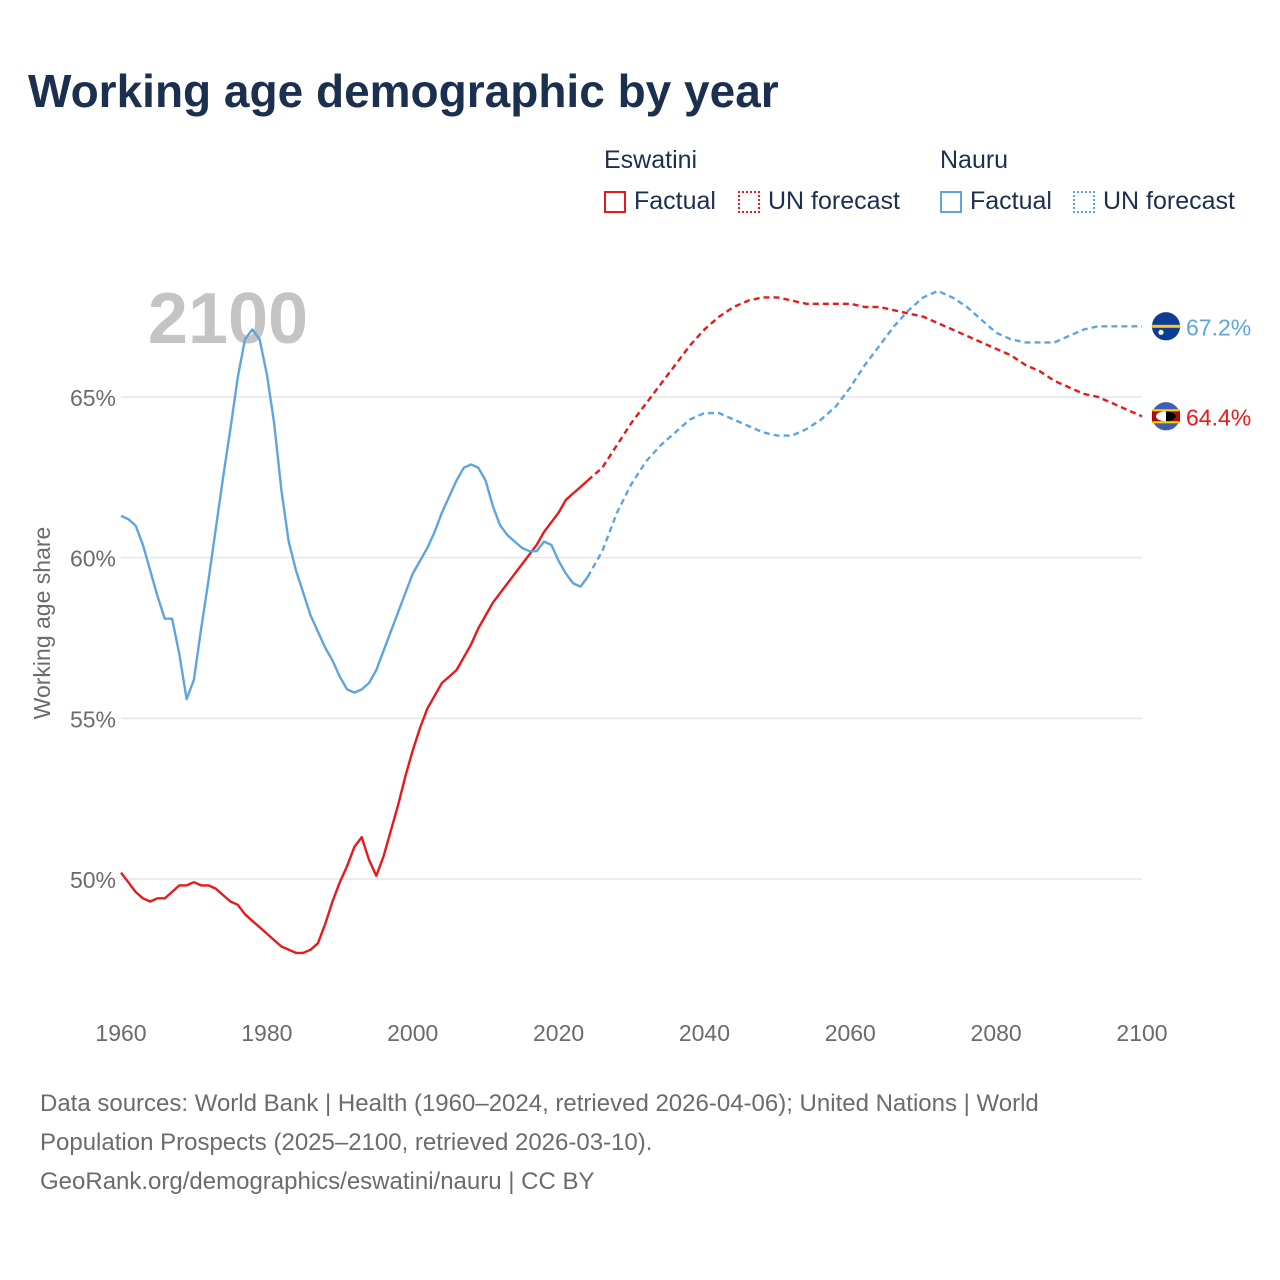  Describe the element at coordinates (1166, 326) in the screenshot. I see `nauru-flag-icon` at that location.